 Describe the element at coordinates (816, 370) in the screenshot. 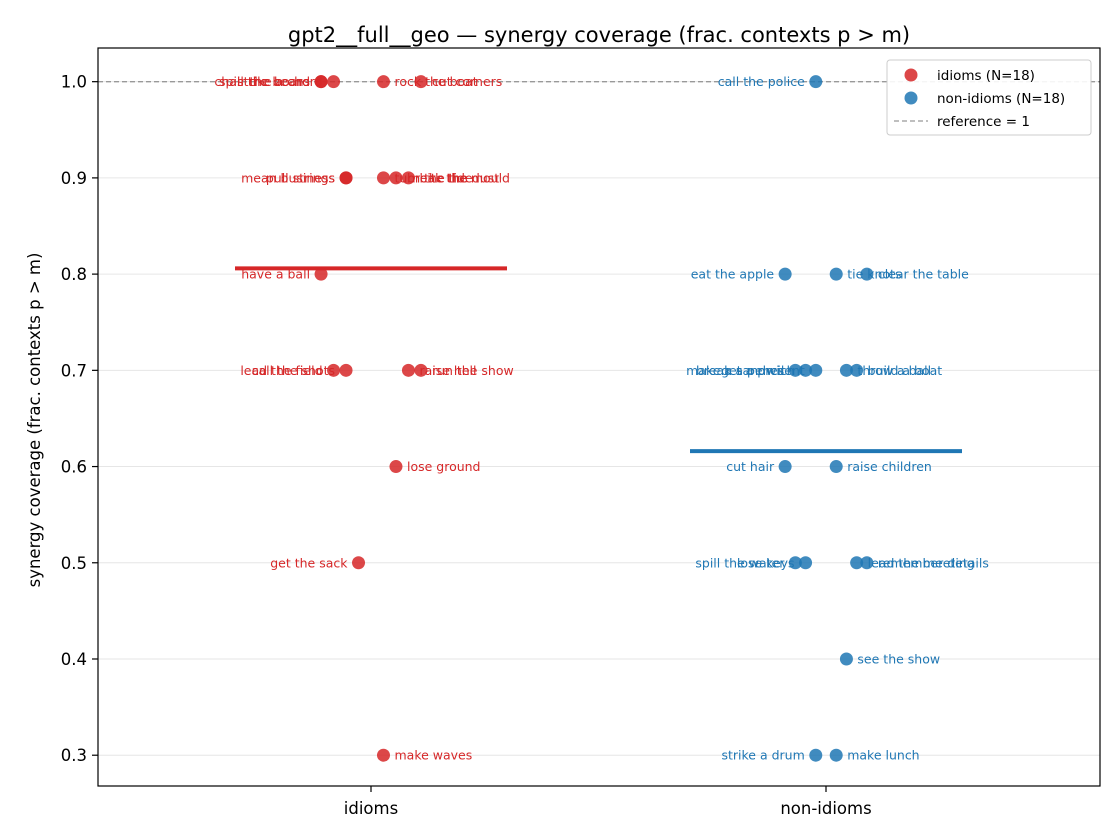

I see `point-get-a-present` at that location.